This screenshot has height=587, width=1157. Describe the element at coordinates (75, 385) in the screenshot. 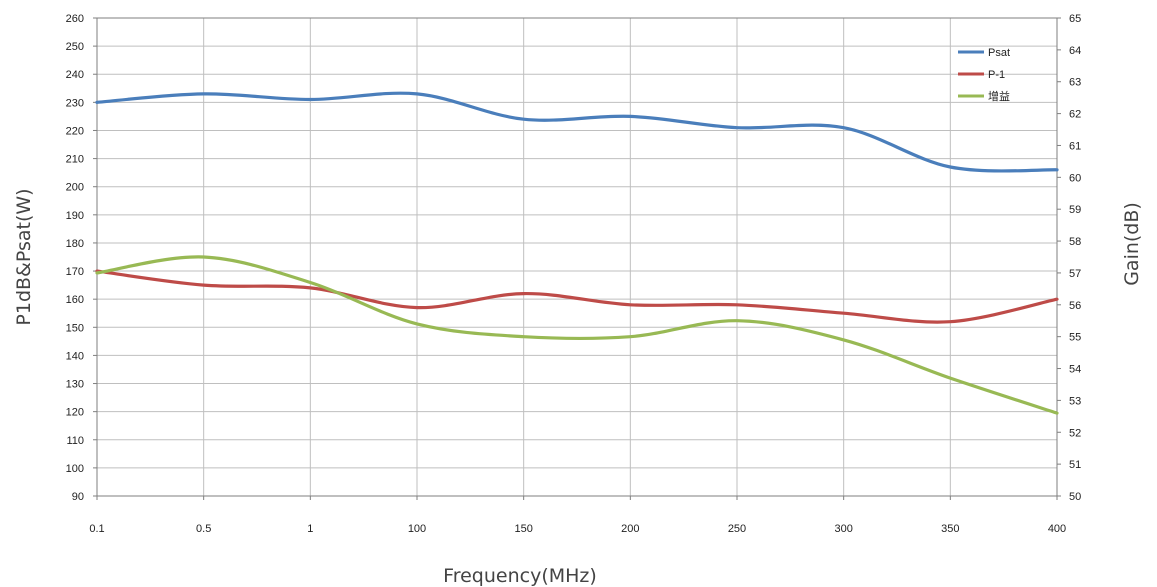

I see `left-tick-label: 130` at that location.